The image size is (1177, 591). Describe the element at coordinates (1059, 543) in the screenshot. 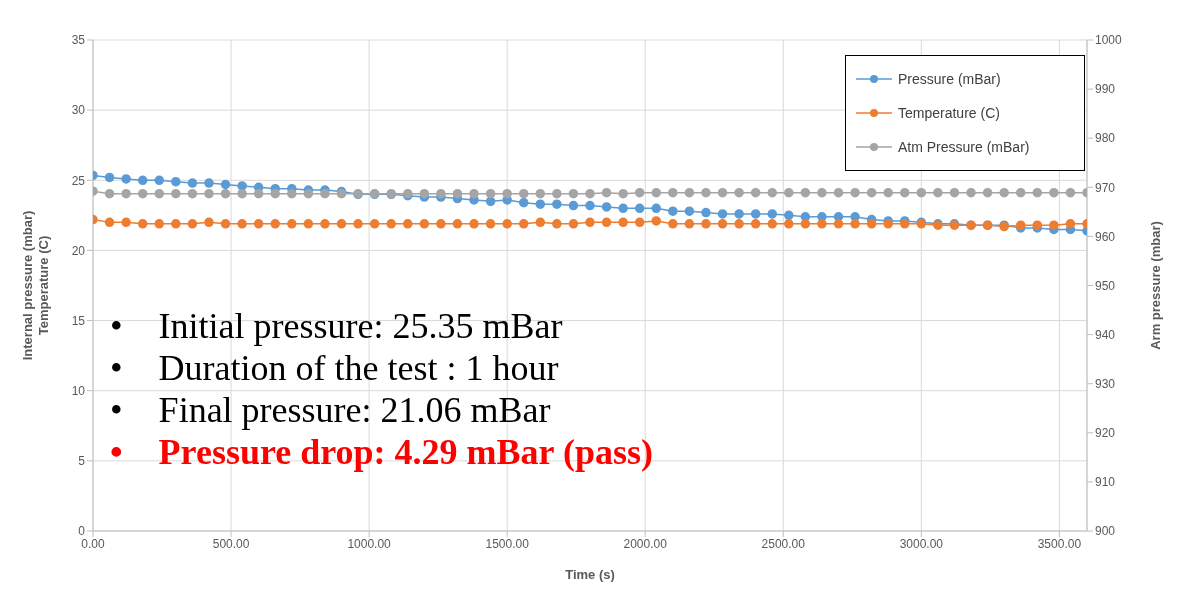

I see `x-tick-label: 3500.00` at that location.